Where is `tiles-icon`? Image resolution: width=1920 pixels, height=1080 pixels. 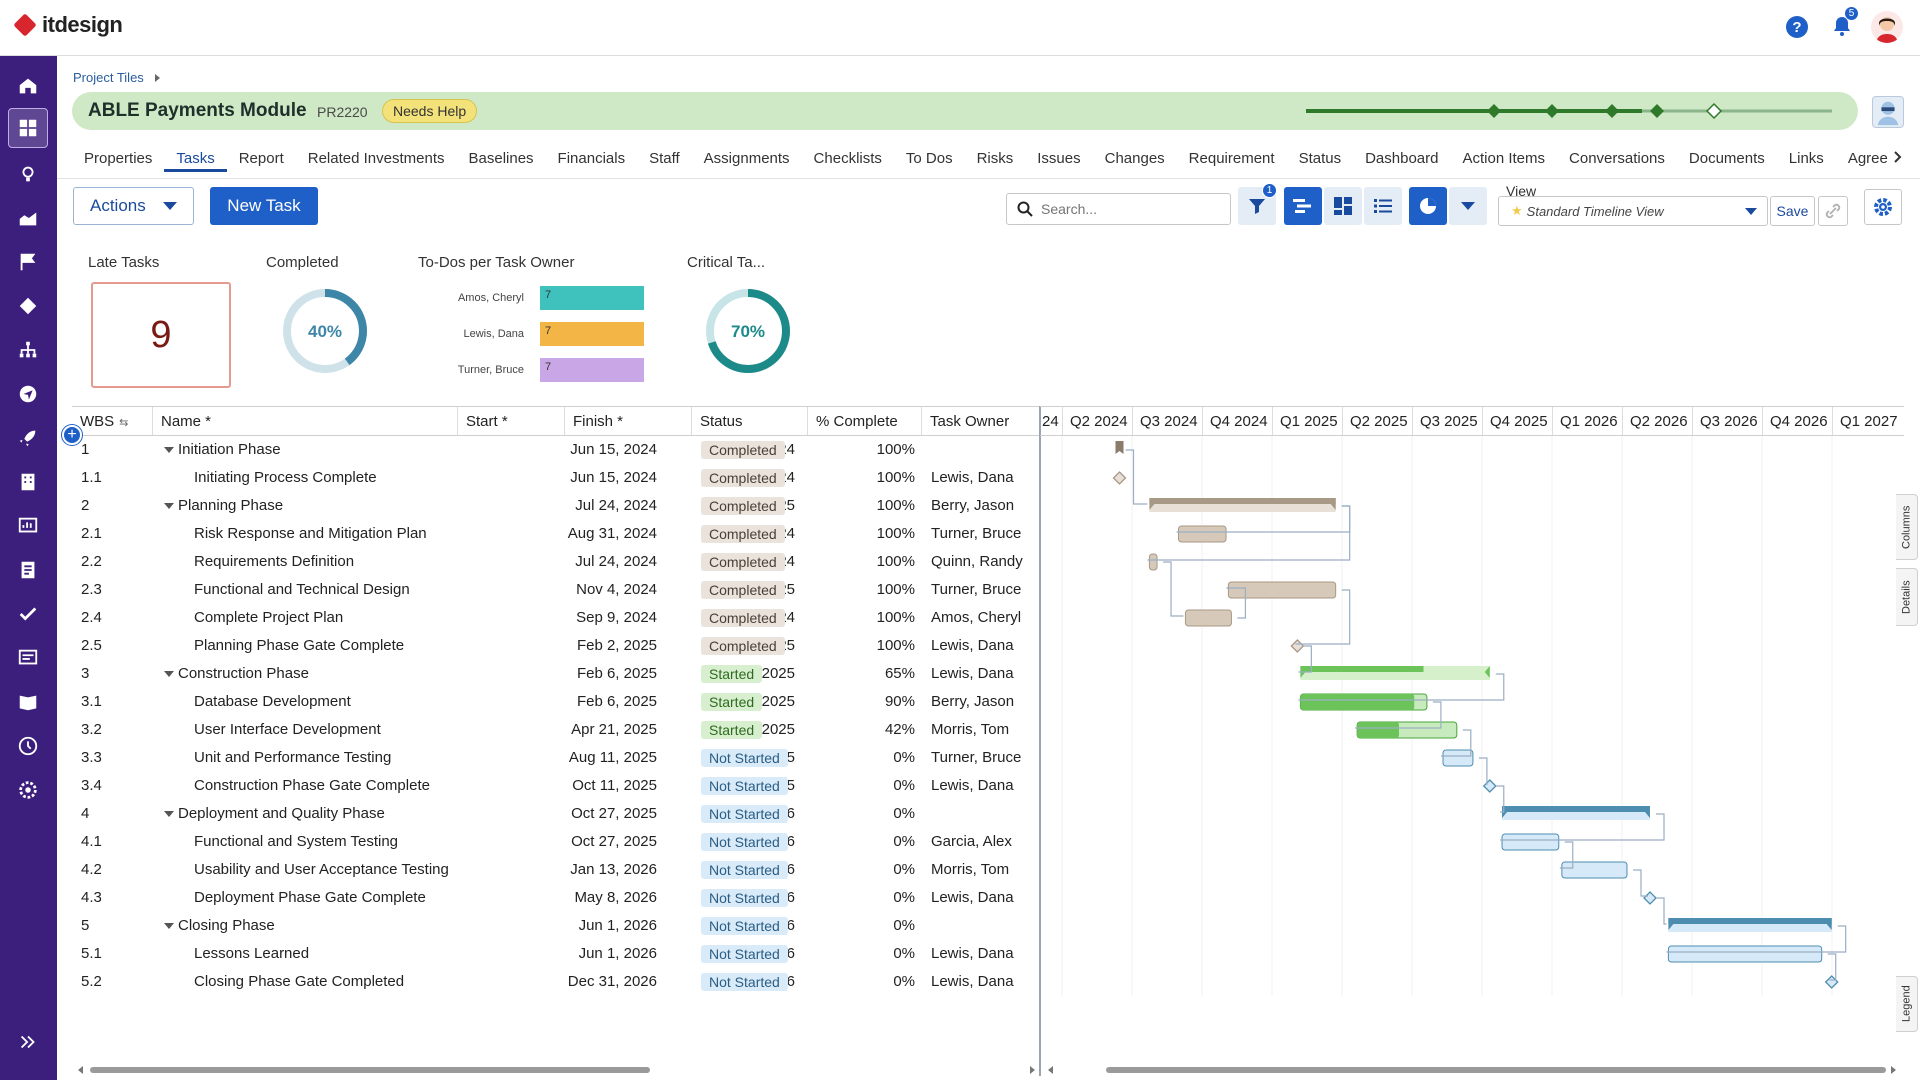
tiles-icon is located at coordinates (28, 128).